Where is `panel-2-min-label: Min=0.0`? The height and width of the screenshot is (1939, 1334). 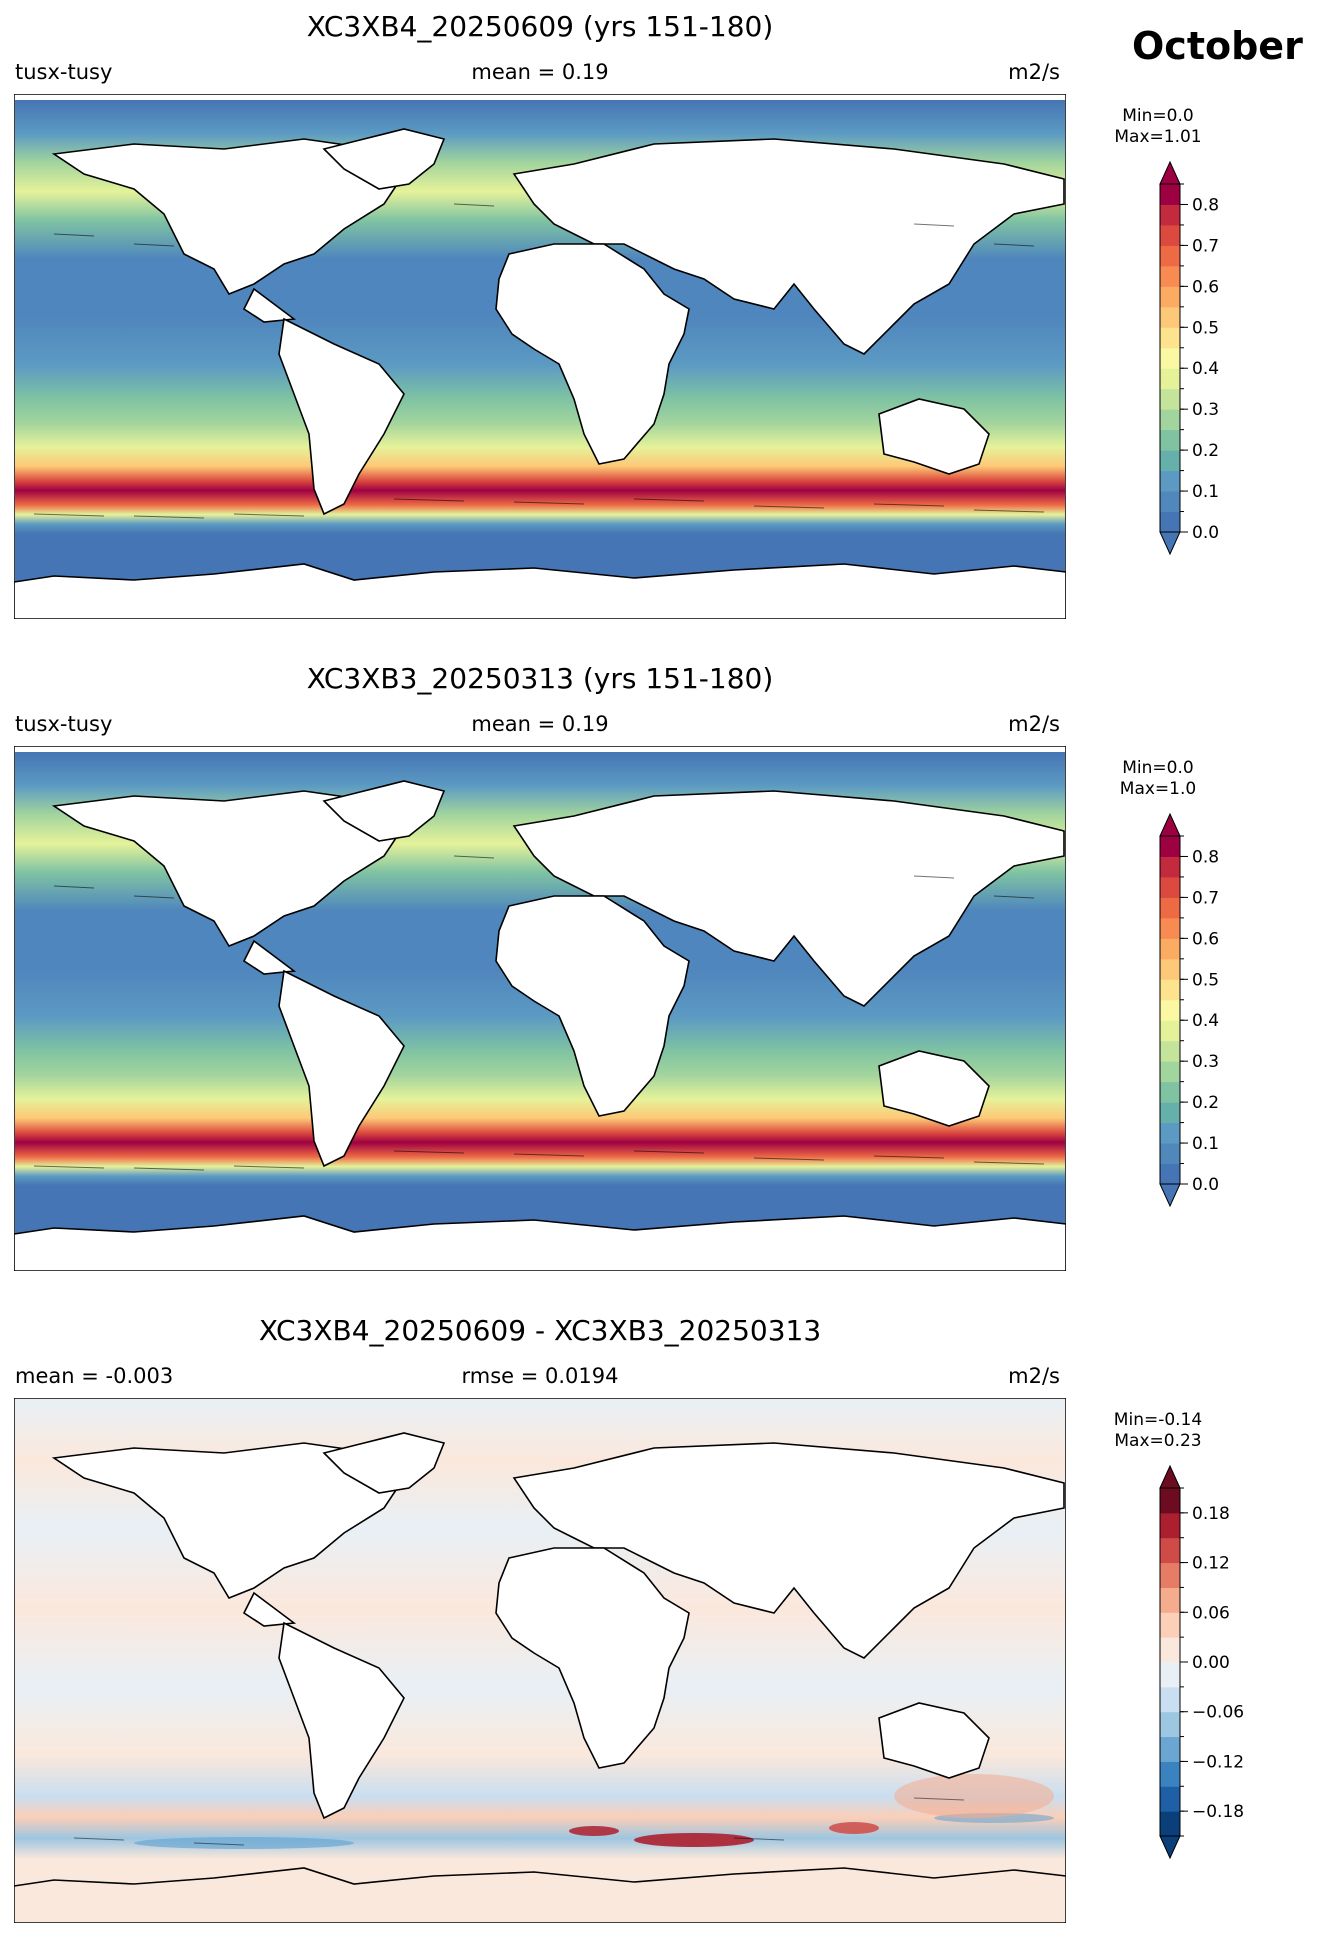 panel-2-min-label: Min=0.0 is located at coordinates (1158, 768).